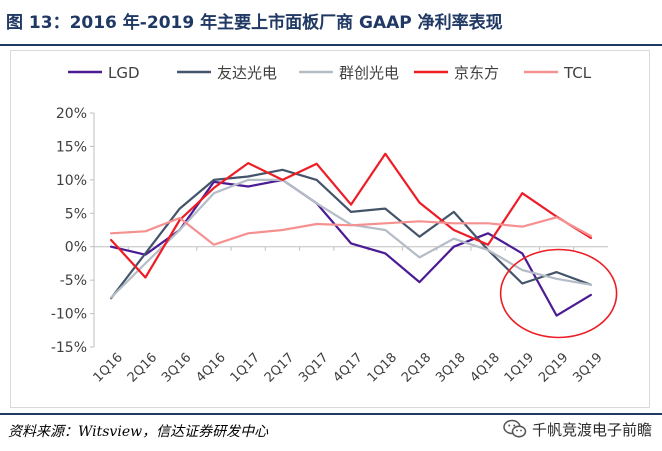  I want to click on x-tick-label: 2Q18, so click(416, 367).